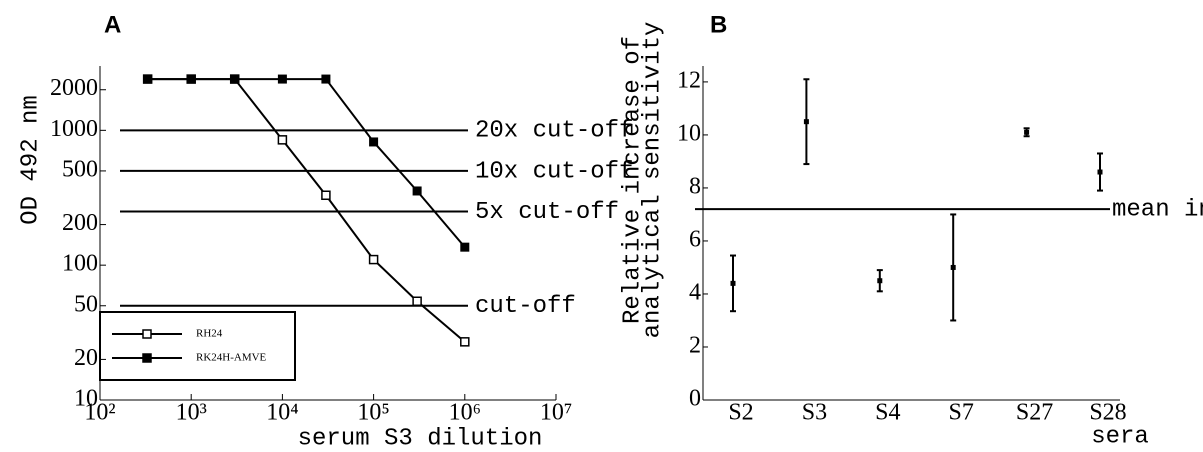  Describe the element at coordinates (80, 169) in the screenshot. I see `y-tick-label: 500` at that location.